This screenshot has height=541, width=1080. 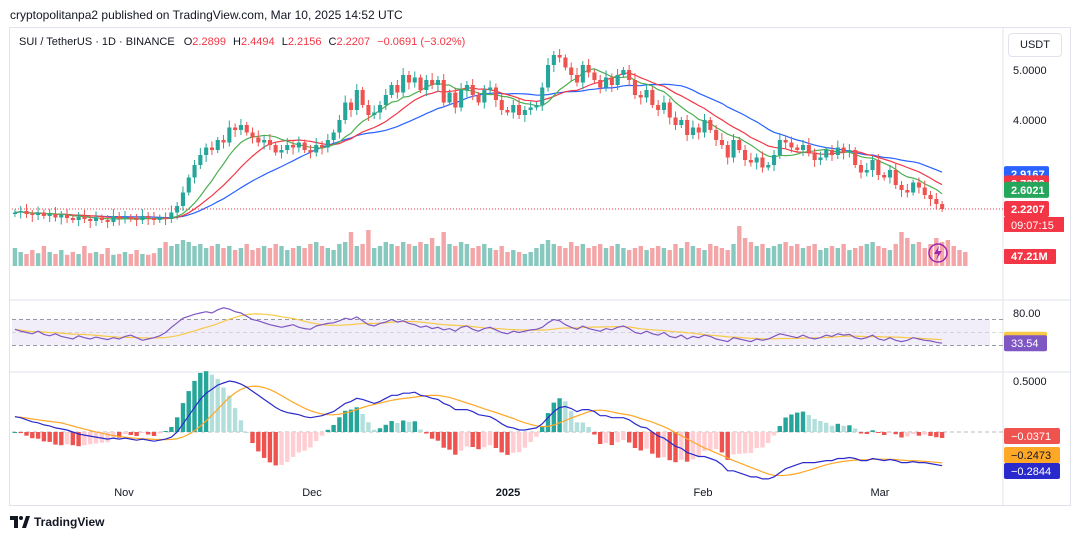 What do you see at coordinates (1035, 45) in the screenshot?
I see `currency-selector: USDT` at bounding box center [1035, 45].